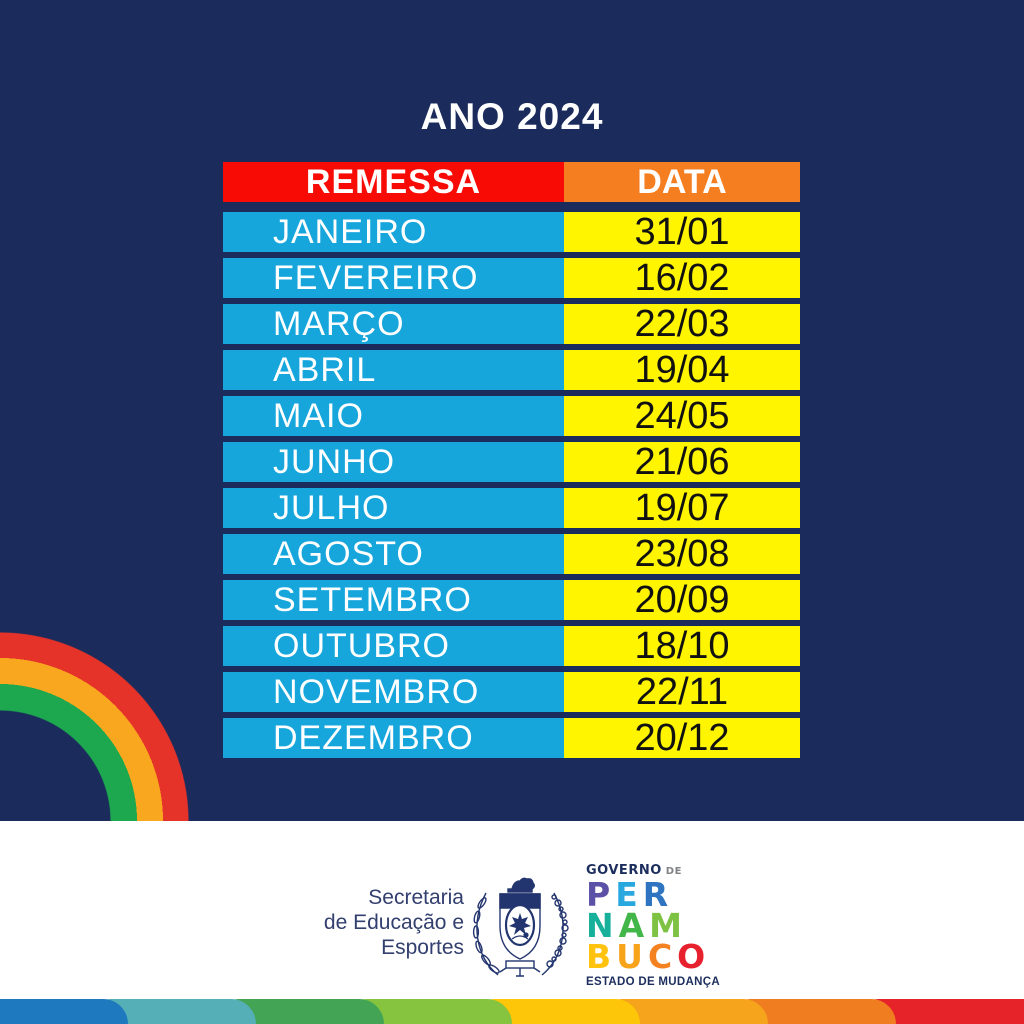 The image size is (1024, 1024). What do you see at coordinates (682, 462) in the screenshot?
I see `date-cell: 21/06` at bounding box center [682, 462].